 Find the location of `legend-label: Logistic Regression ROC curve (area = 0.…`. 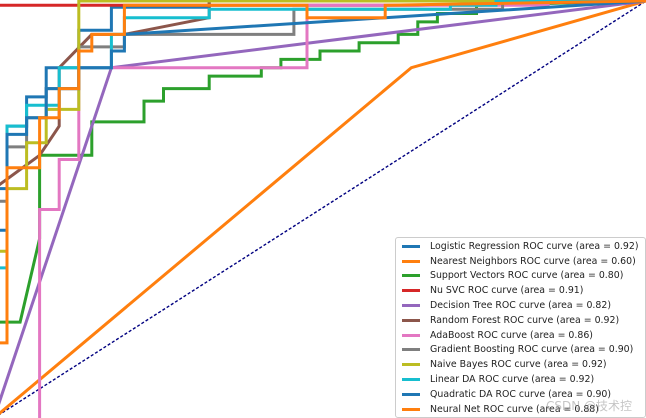

legend-label: Logistic Regression ROC curve (area = 0.… is located at coordinates (534, 246).